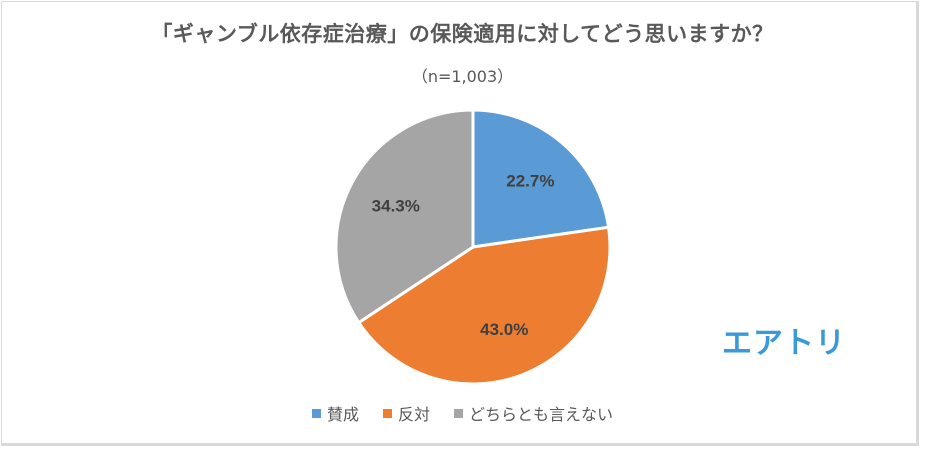 This screenshot has width=925, height=451. What do you see at coordinates (484, 305) in the screenshot?
I see `slice-disagree` at bounding box center [484, 305].